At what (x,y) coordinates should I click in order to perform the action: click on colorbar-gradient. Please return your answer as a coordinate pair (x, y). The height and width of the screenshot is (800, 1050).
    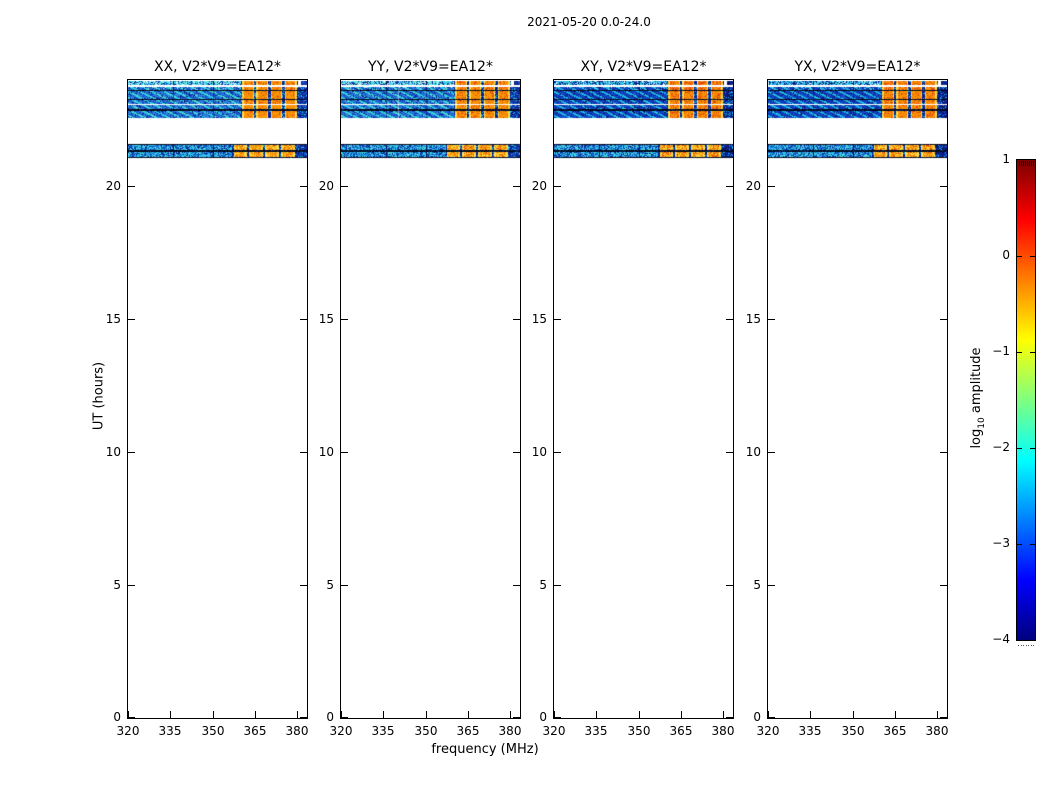
    Looking at the image, I should click on (1026, 400).